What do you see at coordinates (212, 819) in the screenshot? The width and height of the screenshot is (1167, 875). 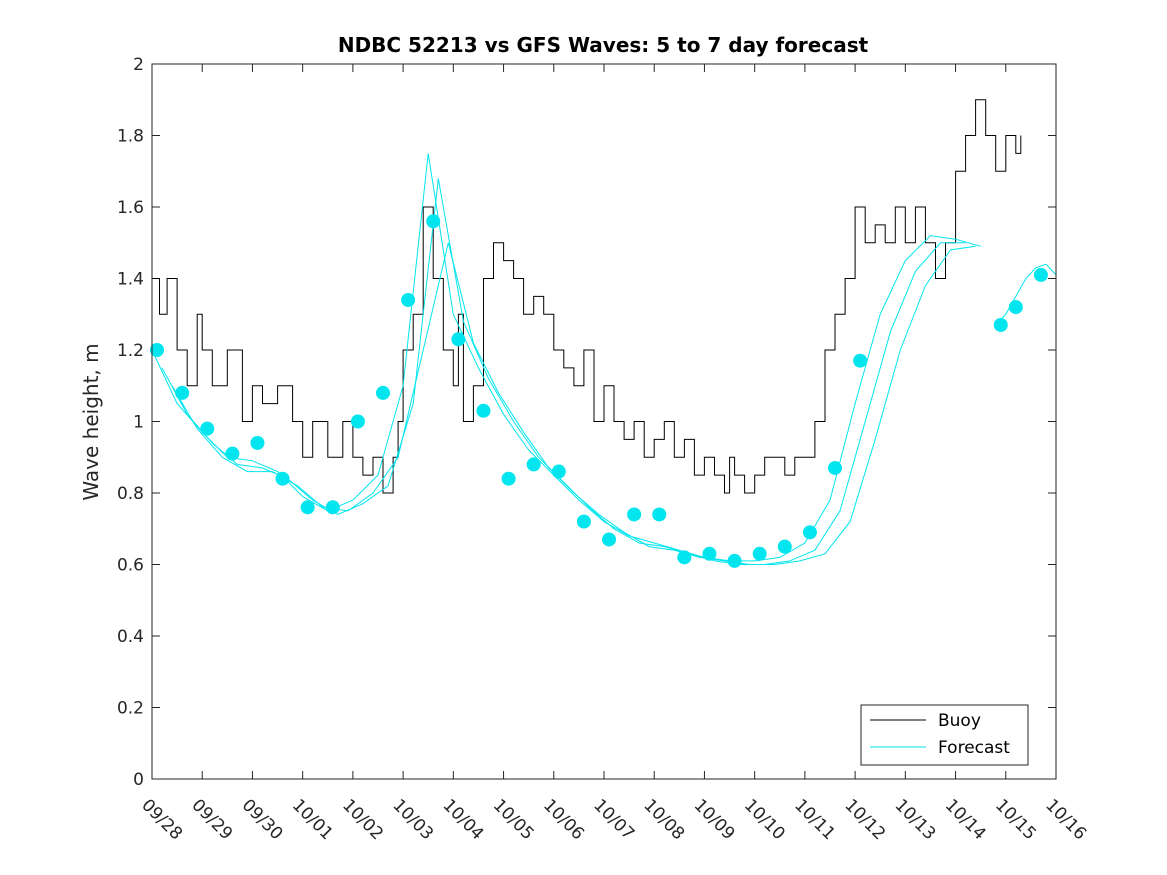 I see `x-tick-label: 09/29` at bounding box center [212, 819].